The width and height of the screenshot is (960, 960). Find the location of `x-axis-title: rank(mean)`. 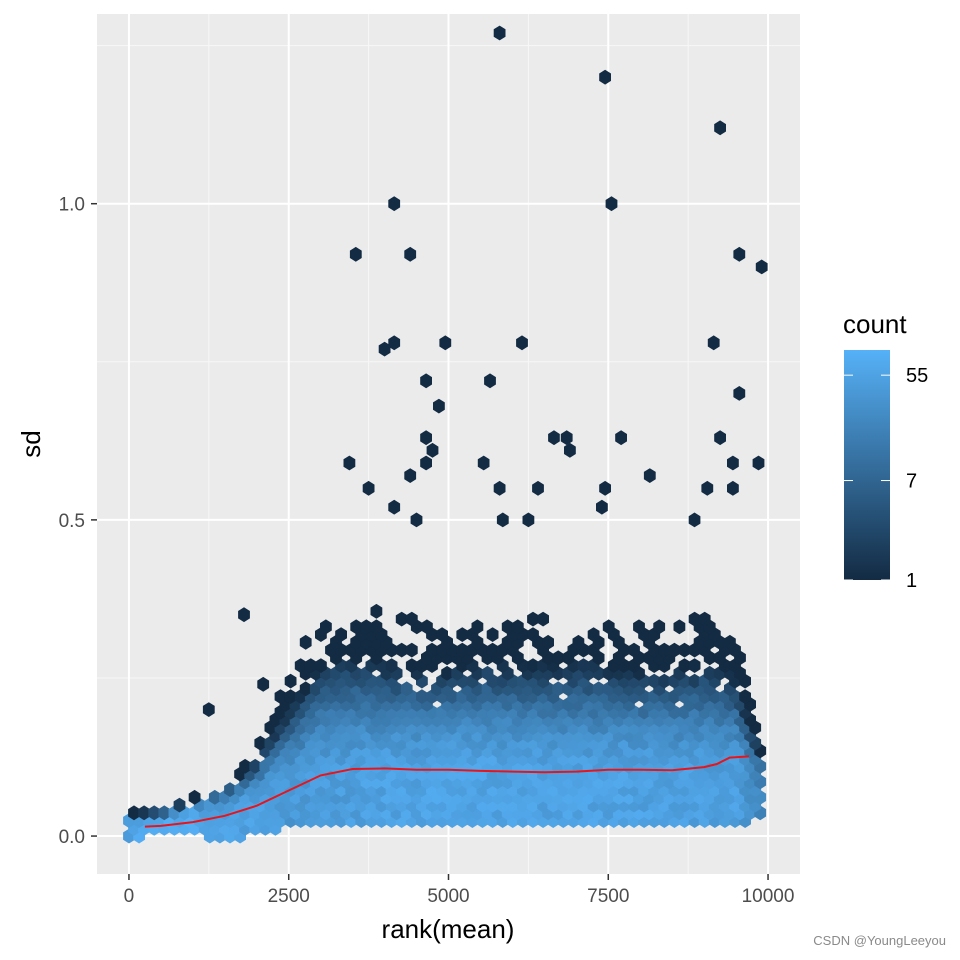

x-axis-title: rank(mean) is located at coordinates (448, 929).